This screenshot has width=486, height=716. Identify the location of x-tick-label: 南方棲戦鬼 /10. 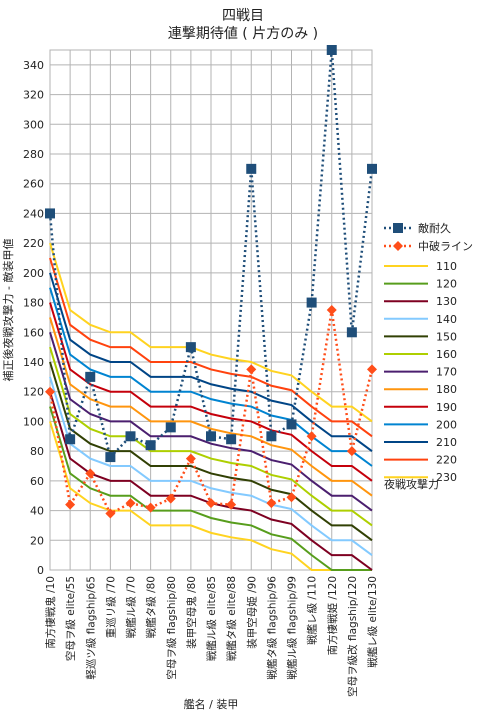
(50, 612).